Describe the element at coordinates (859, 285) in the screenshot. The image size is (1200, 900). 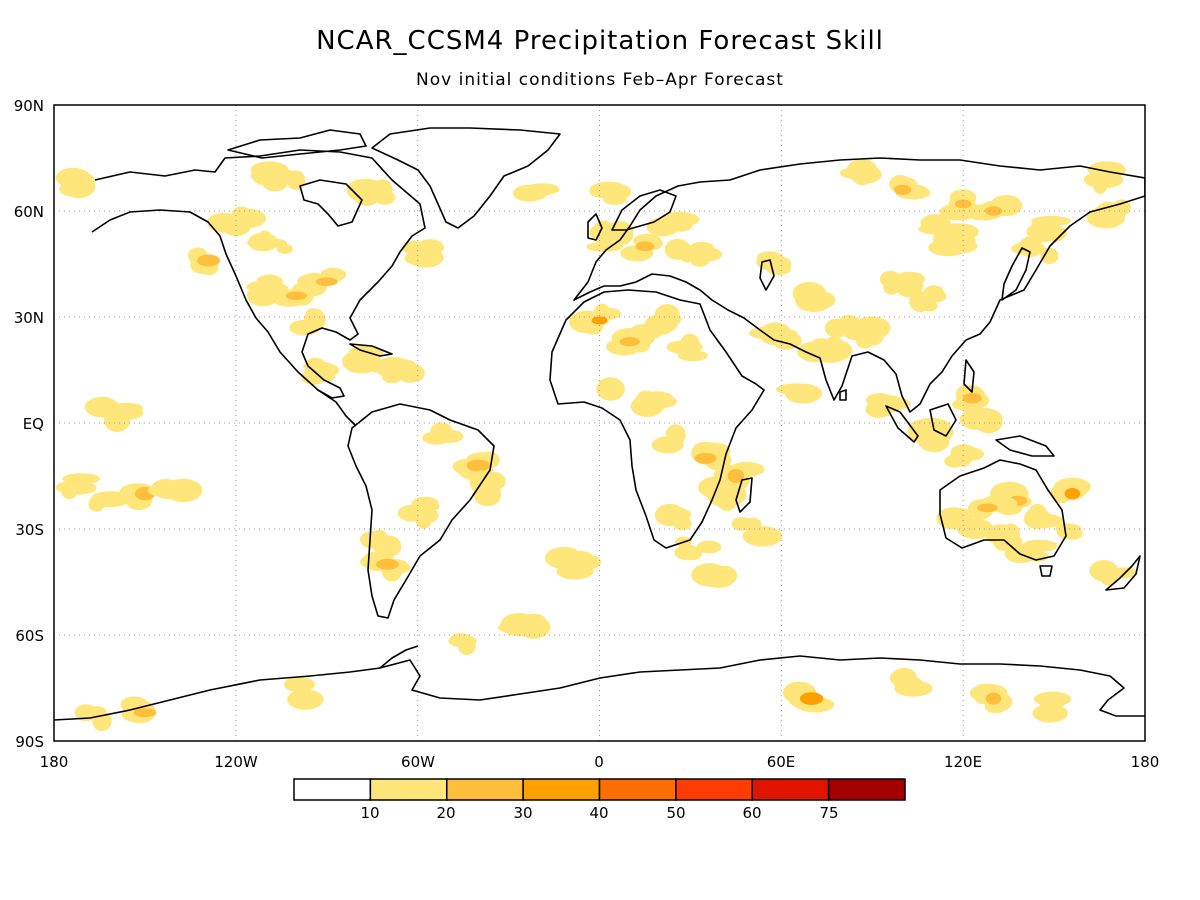
I see `coastline-europe-asia` at that location.